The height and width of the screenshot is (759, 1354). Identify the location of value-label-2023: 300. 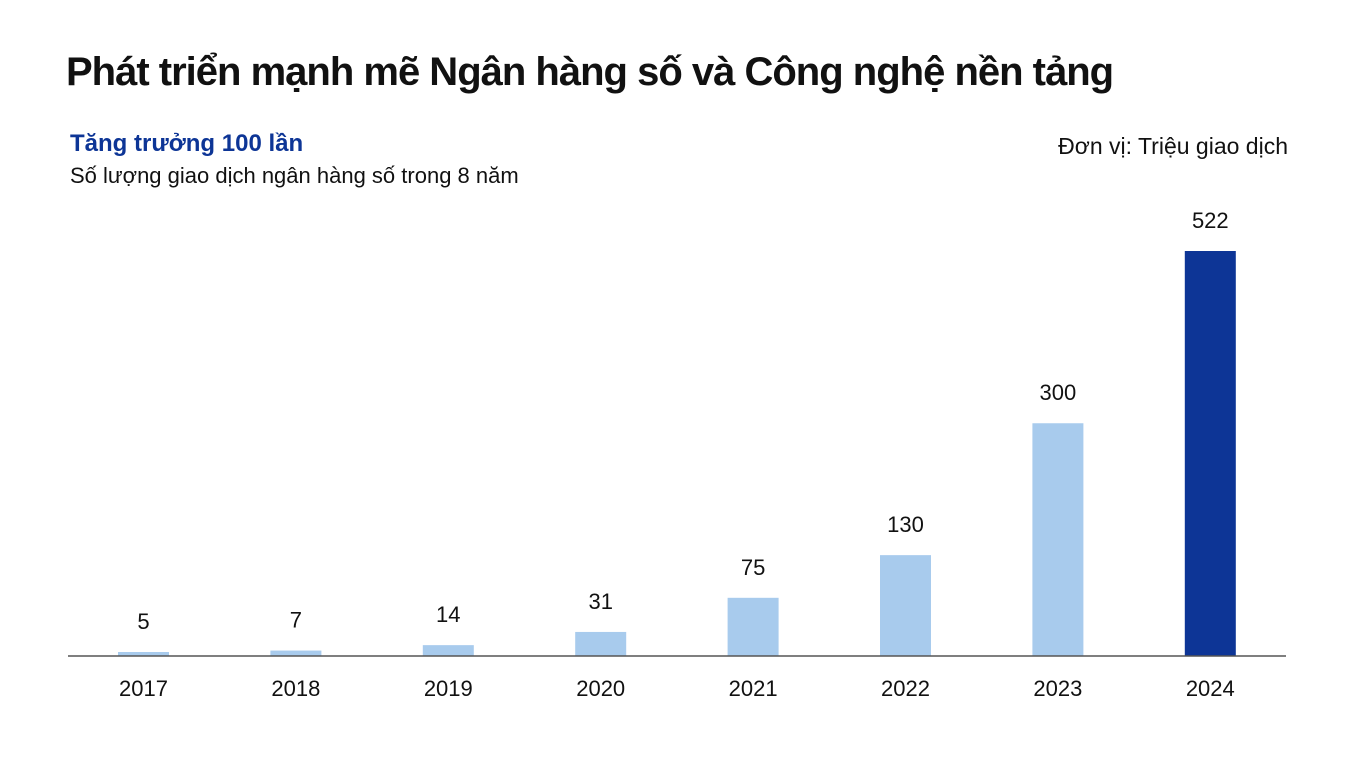
(1058, 392).